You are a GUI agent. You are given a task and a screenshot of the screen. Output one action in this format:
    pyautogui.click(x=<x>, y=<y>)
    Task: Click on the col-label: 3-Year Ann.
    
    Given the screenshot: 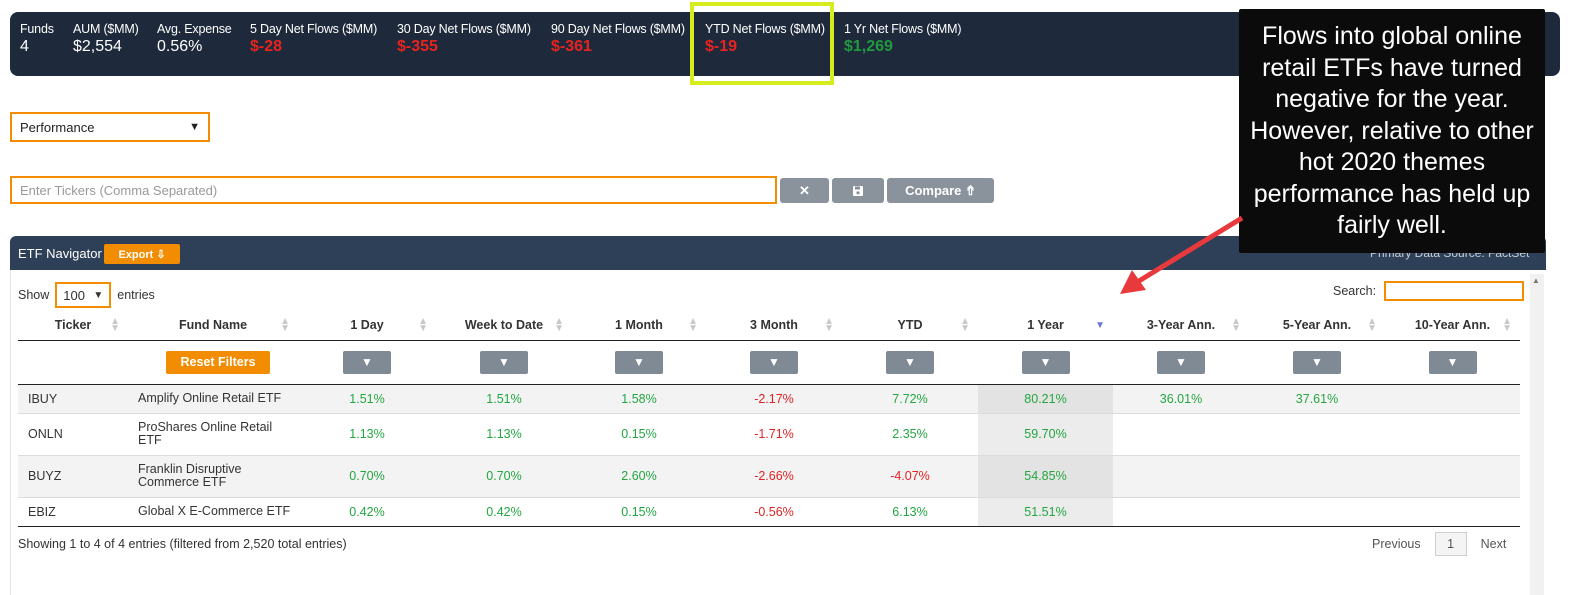 What is the action you would take?
    pyautogui.click(x=1181, y=324)
    